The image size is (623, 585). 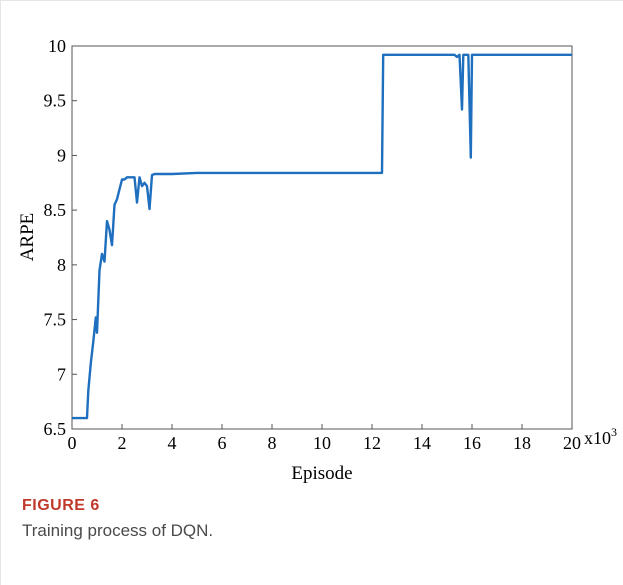 What do you see at coordinates (72, 443) in the screenshot?
I see `x-tick-label: 0` at bounding box center [72, 443].